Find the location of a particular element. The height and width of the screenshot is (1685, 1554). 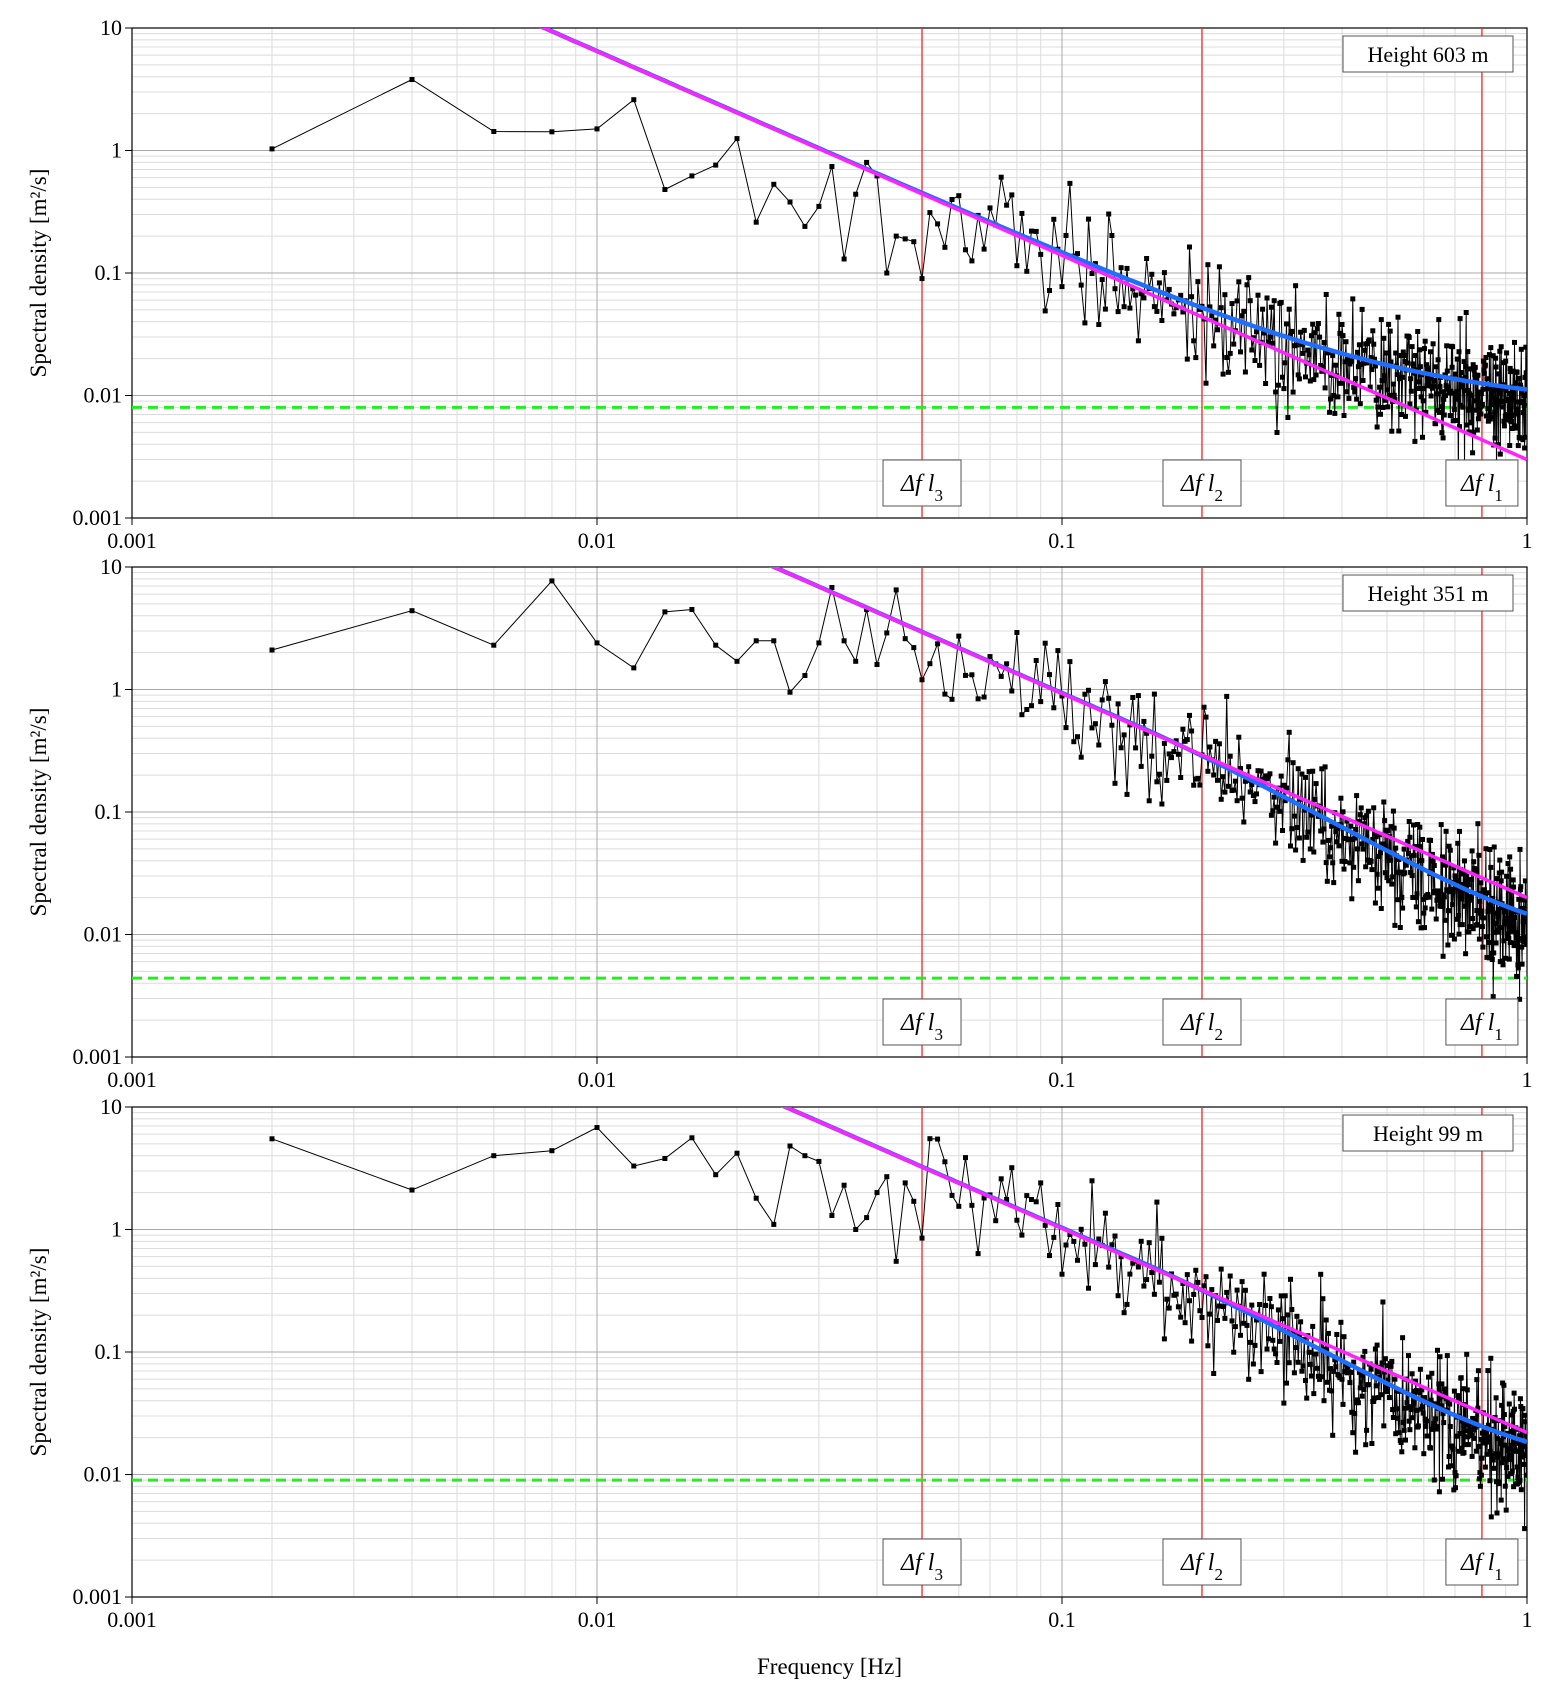

x-tick-label: 0.001 is located at coordinates (132, 1619).